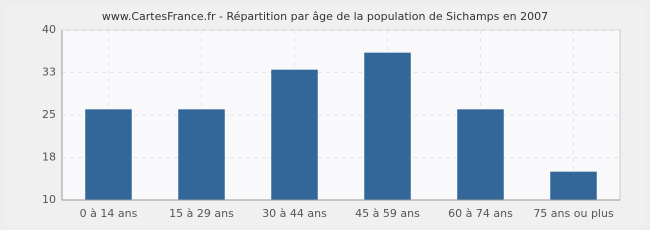 The width and height of the screenshot is (650, 240). I want to click on y-tick-label: 10, so click(49, 199).